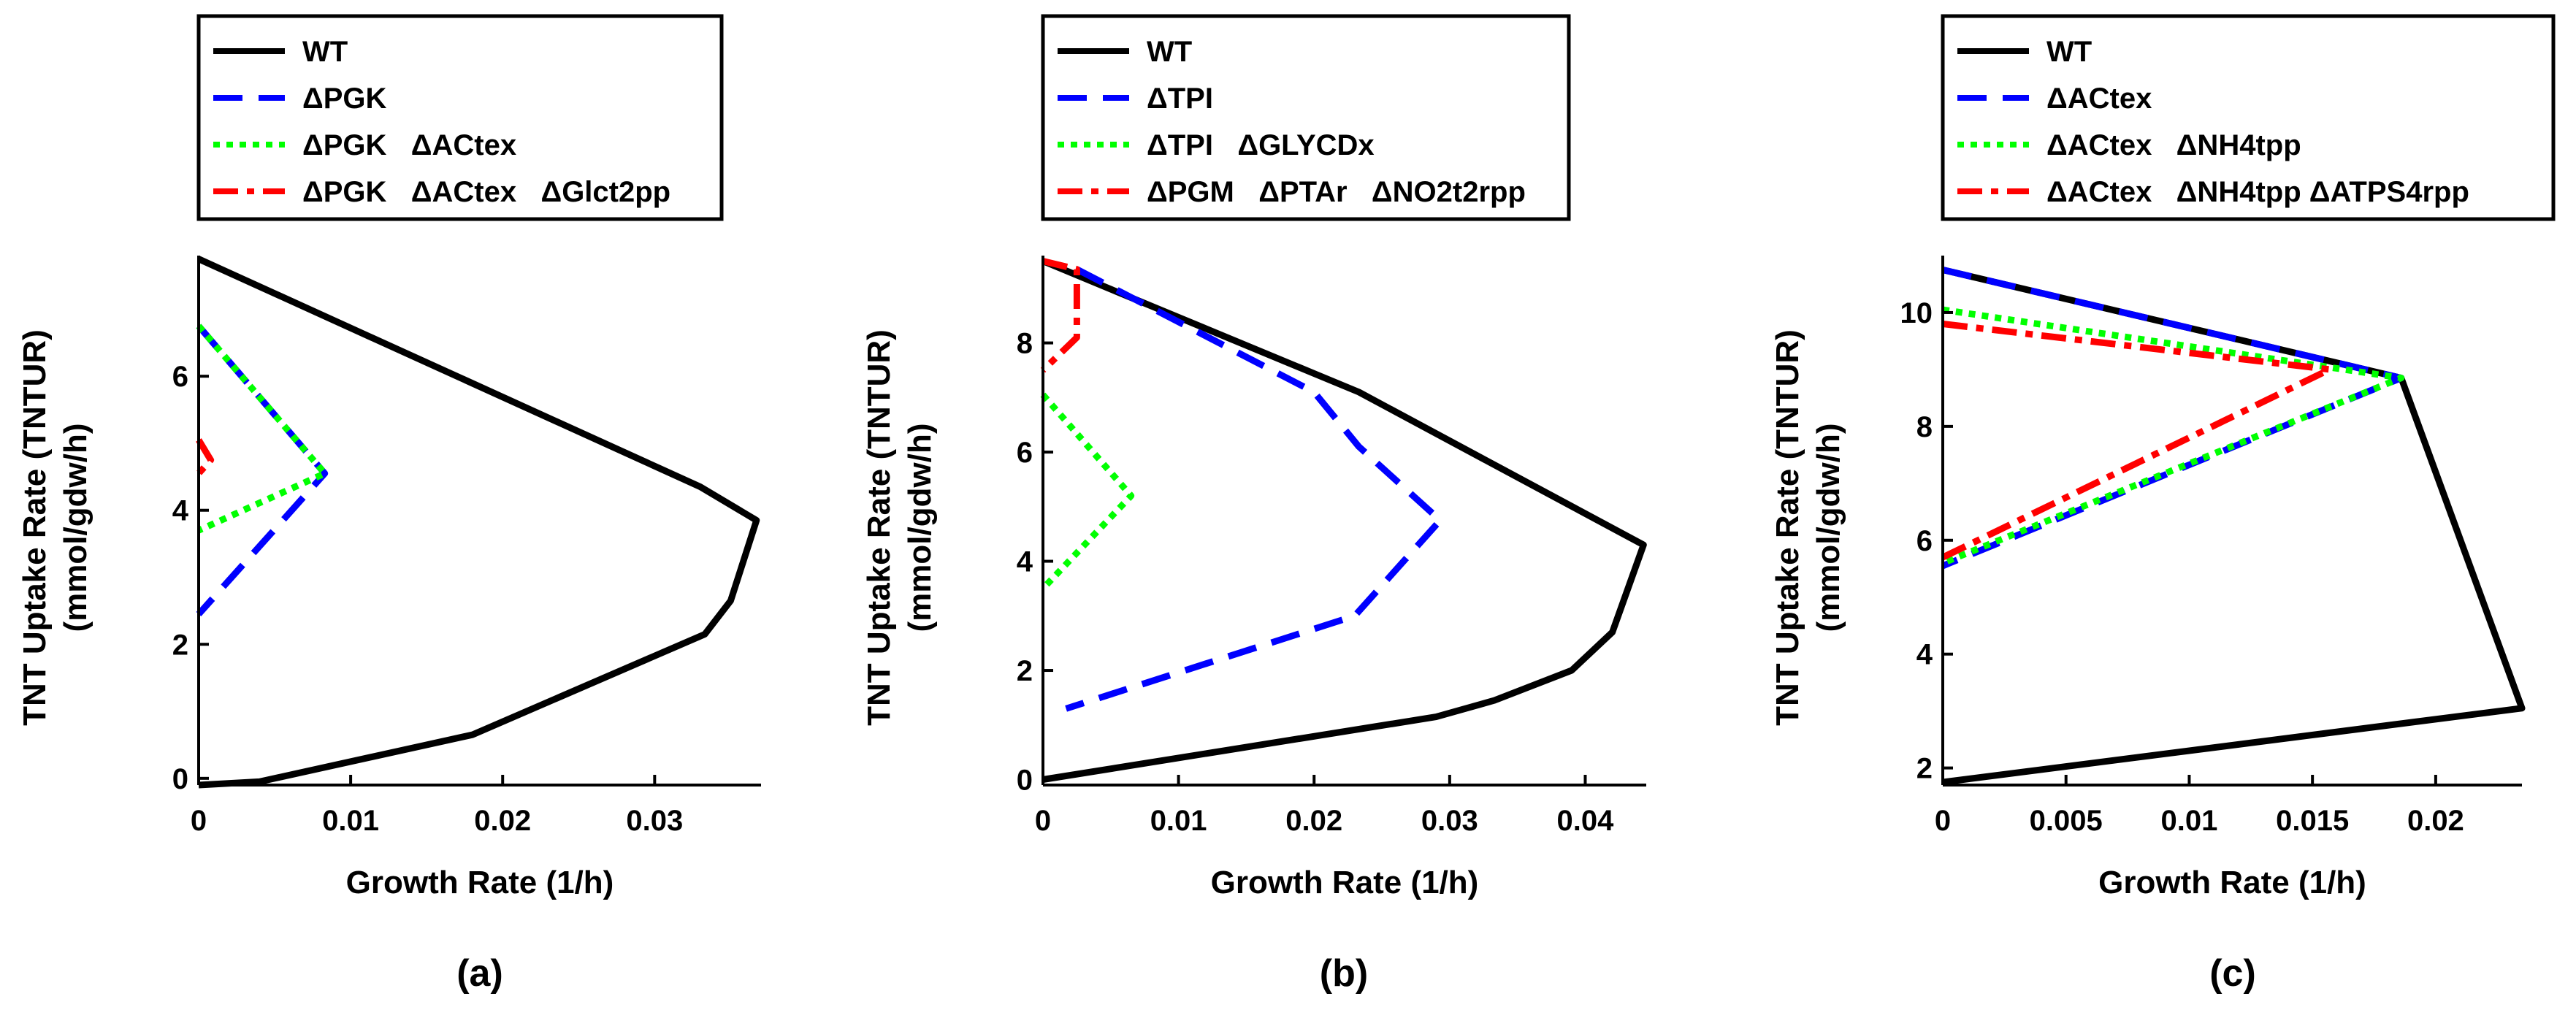 This screenshot has height=1018, width=2576. What do you see at coordinates (1916, 313) in the screenshot?
I see `y-tick-label: 10` at bounding box center [1916, 313].